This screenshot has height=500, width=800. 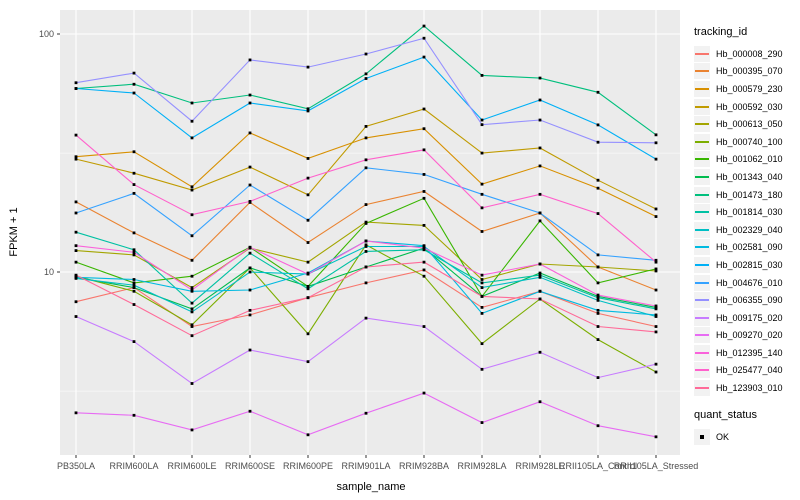 What do you see at coordinates (747, 353) in the screenshot?
I see `legend-item: Hb_012395_140` at bounding box center [747, 353].